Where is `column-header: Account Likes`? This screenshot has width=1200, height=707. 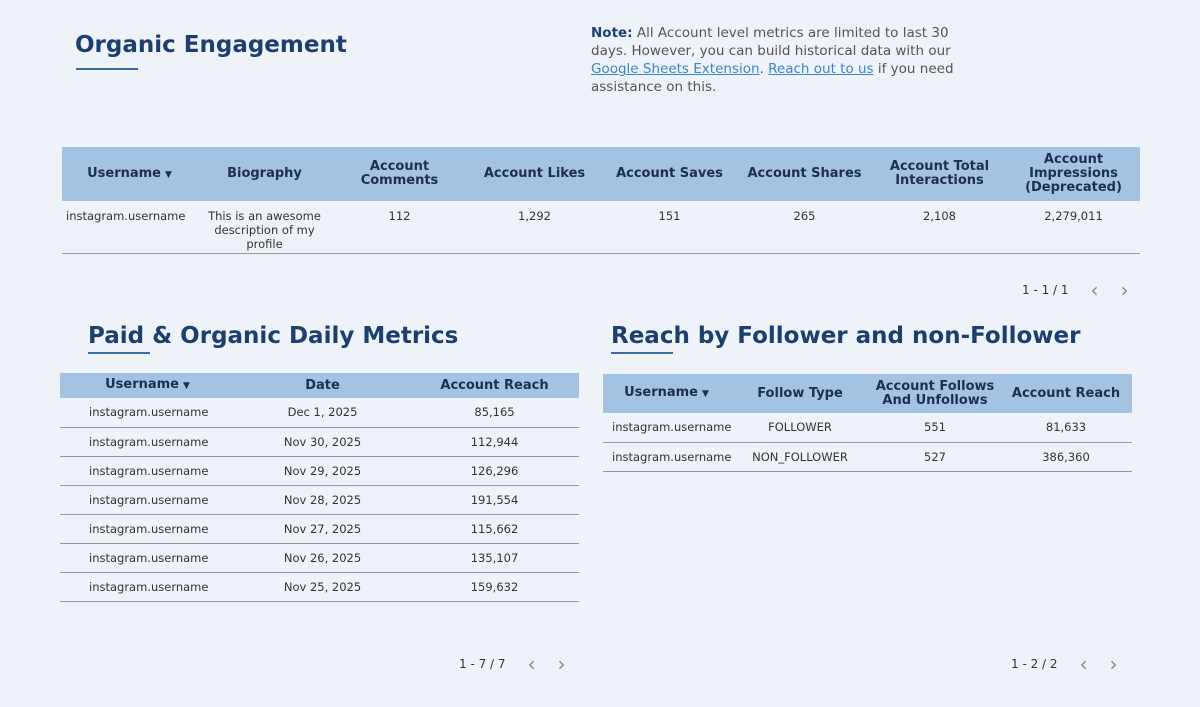
column-header: Account Likes is located at coordinates (534, 174).